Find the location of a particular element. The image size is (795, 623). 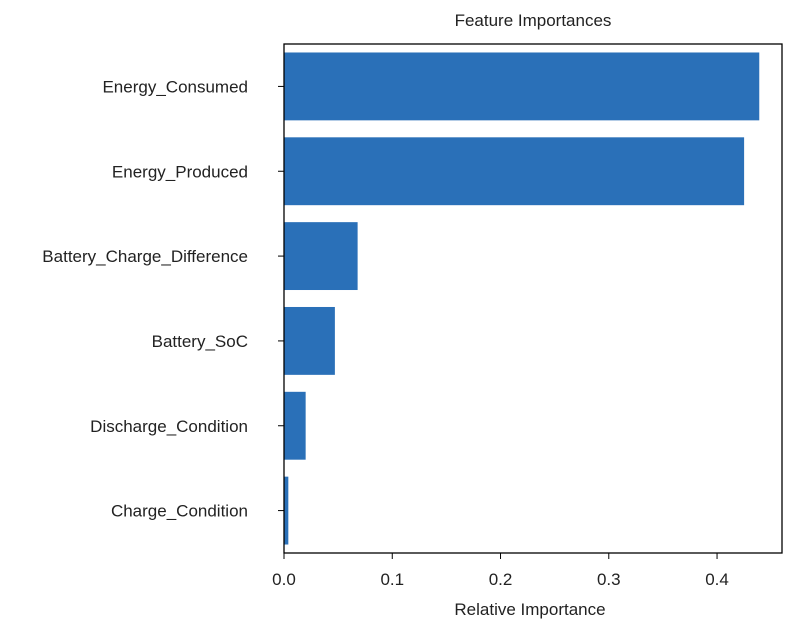

x-tick-label: 0.3 is located at coordinates (609, 579).